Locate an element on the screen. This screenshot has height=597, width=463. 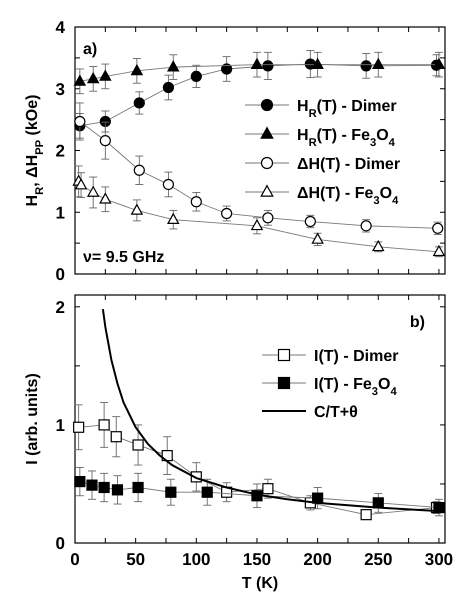
annotation: ν= 9.5 GHz is located at coordinates (123, 257).